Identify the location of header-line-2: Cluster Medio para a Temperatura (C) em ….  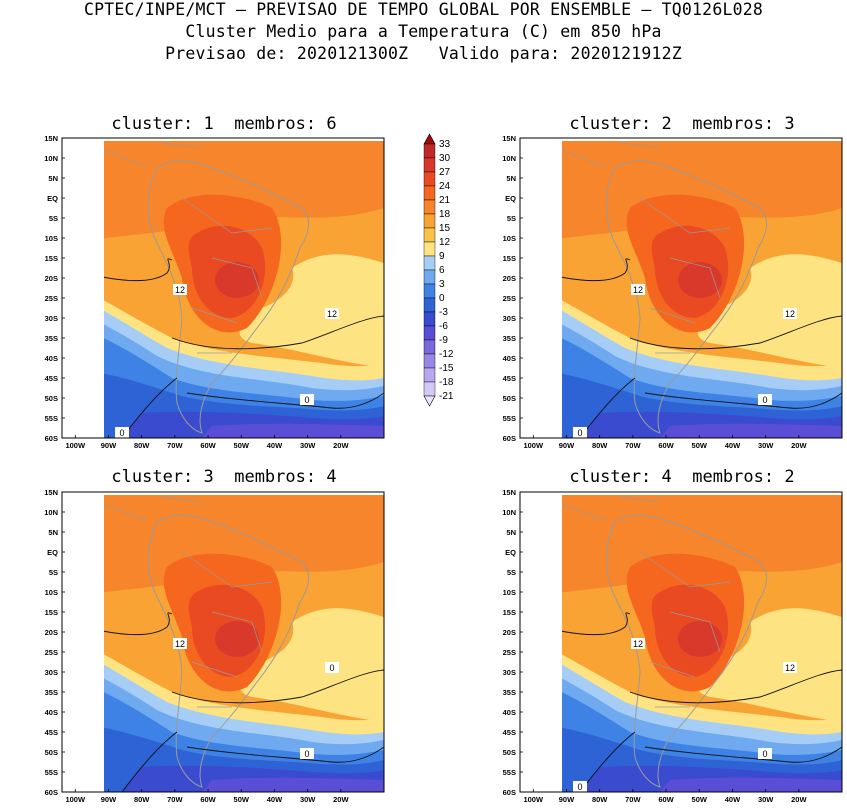
(423, 31).